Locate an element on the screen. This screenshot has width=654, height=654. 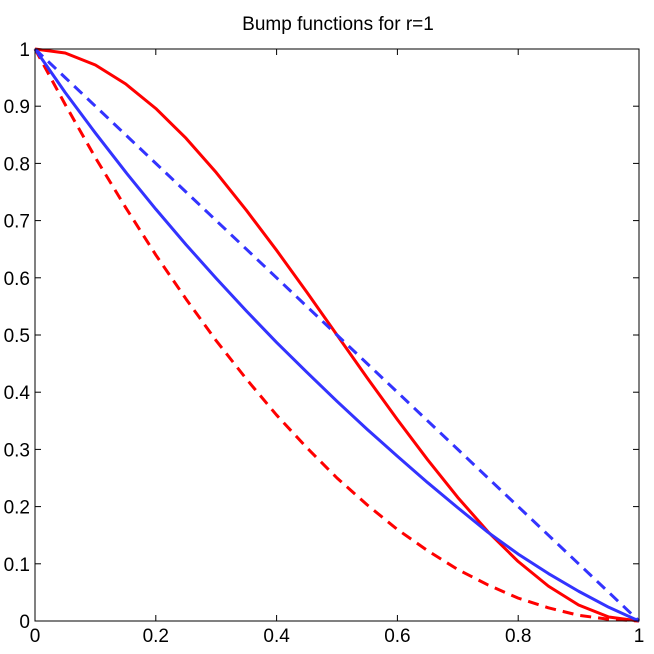
y-tick-label: 0.1 is located at coordinates (17, 565).